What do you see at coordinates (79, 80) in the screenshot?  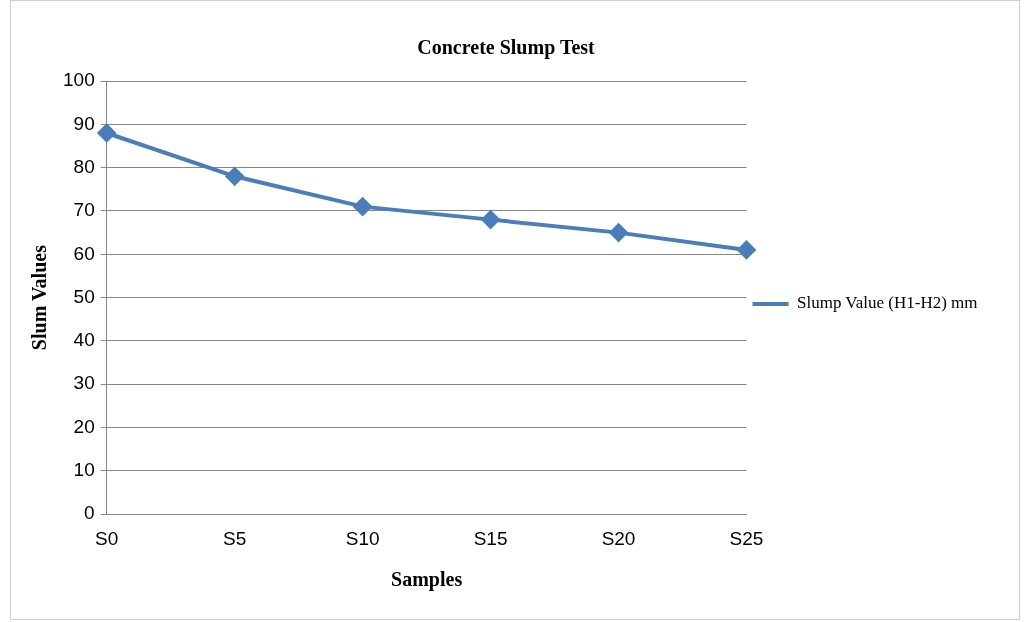 I see `y-tick-label: 100` at bounding box center [79, 80].